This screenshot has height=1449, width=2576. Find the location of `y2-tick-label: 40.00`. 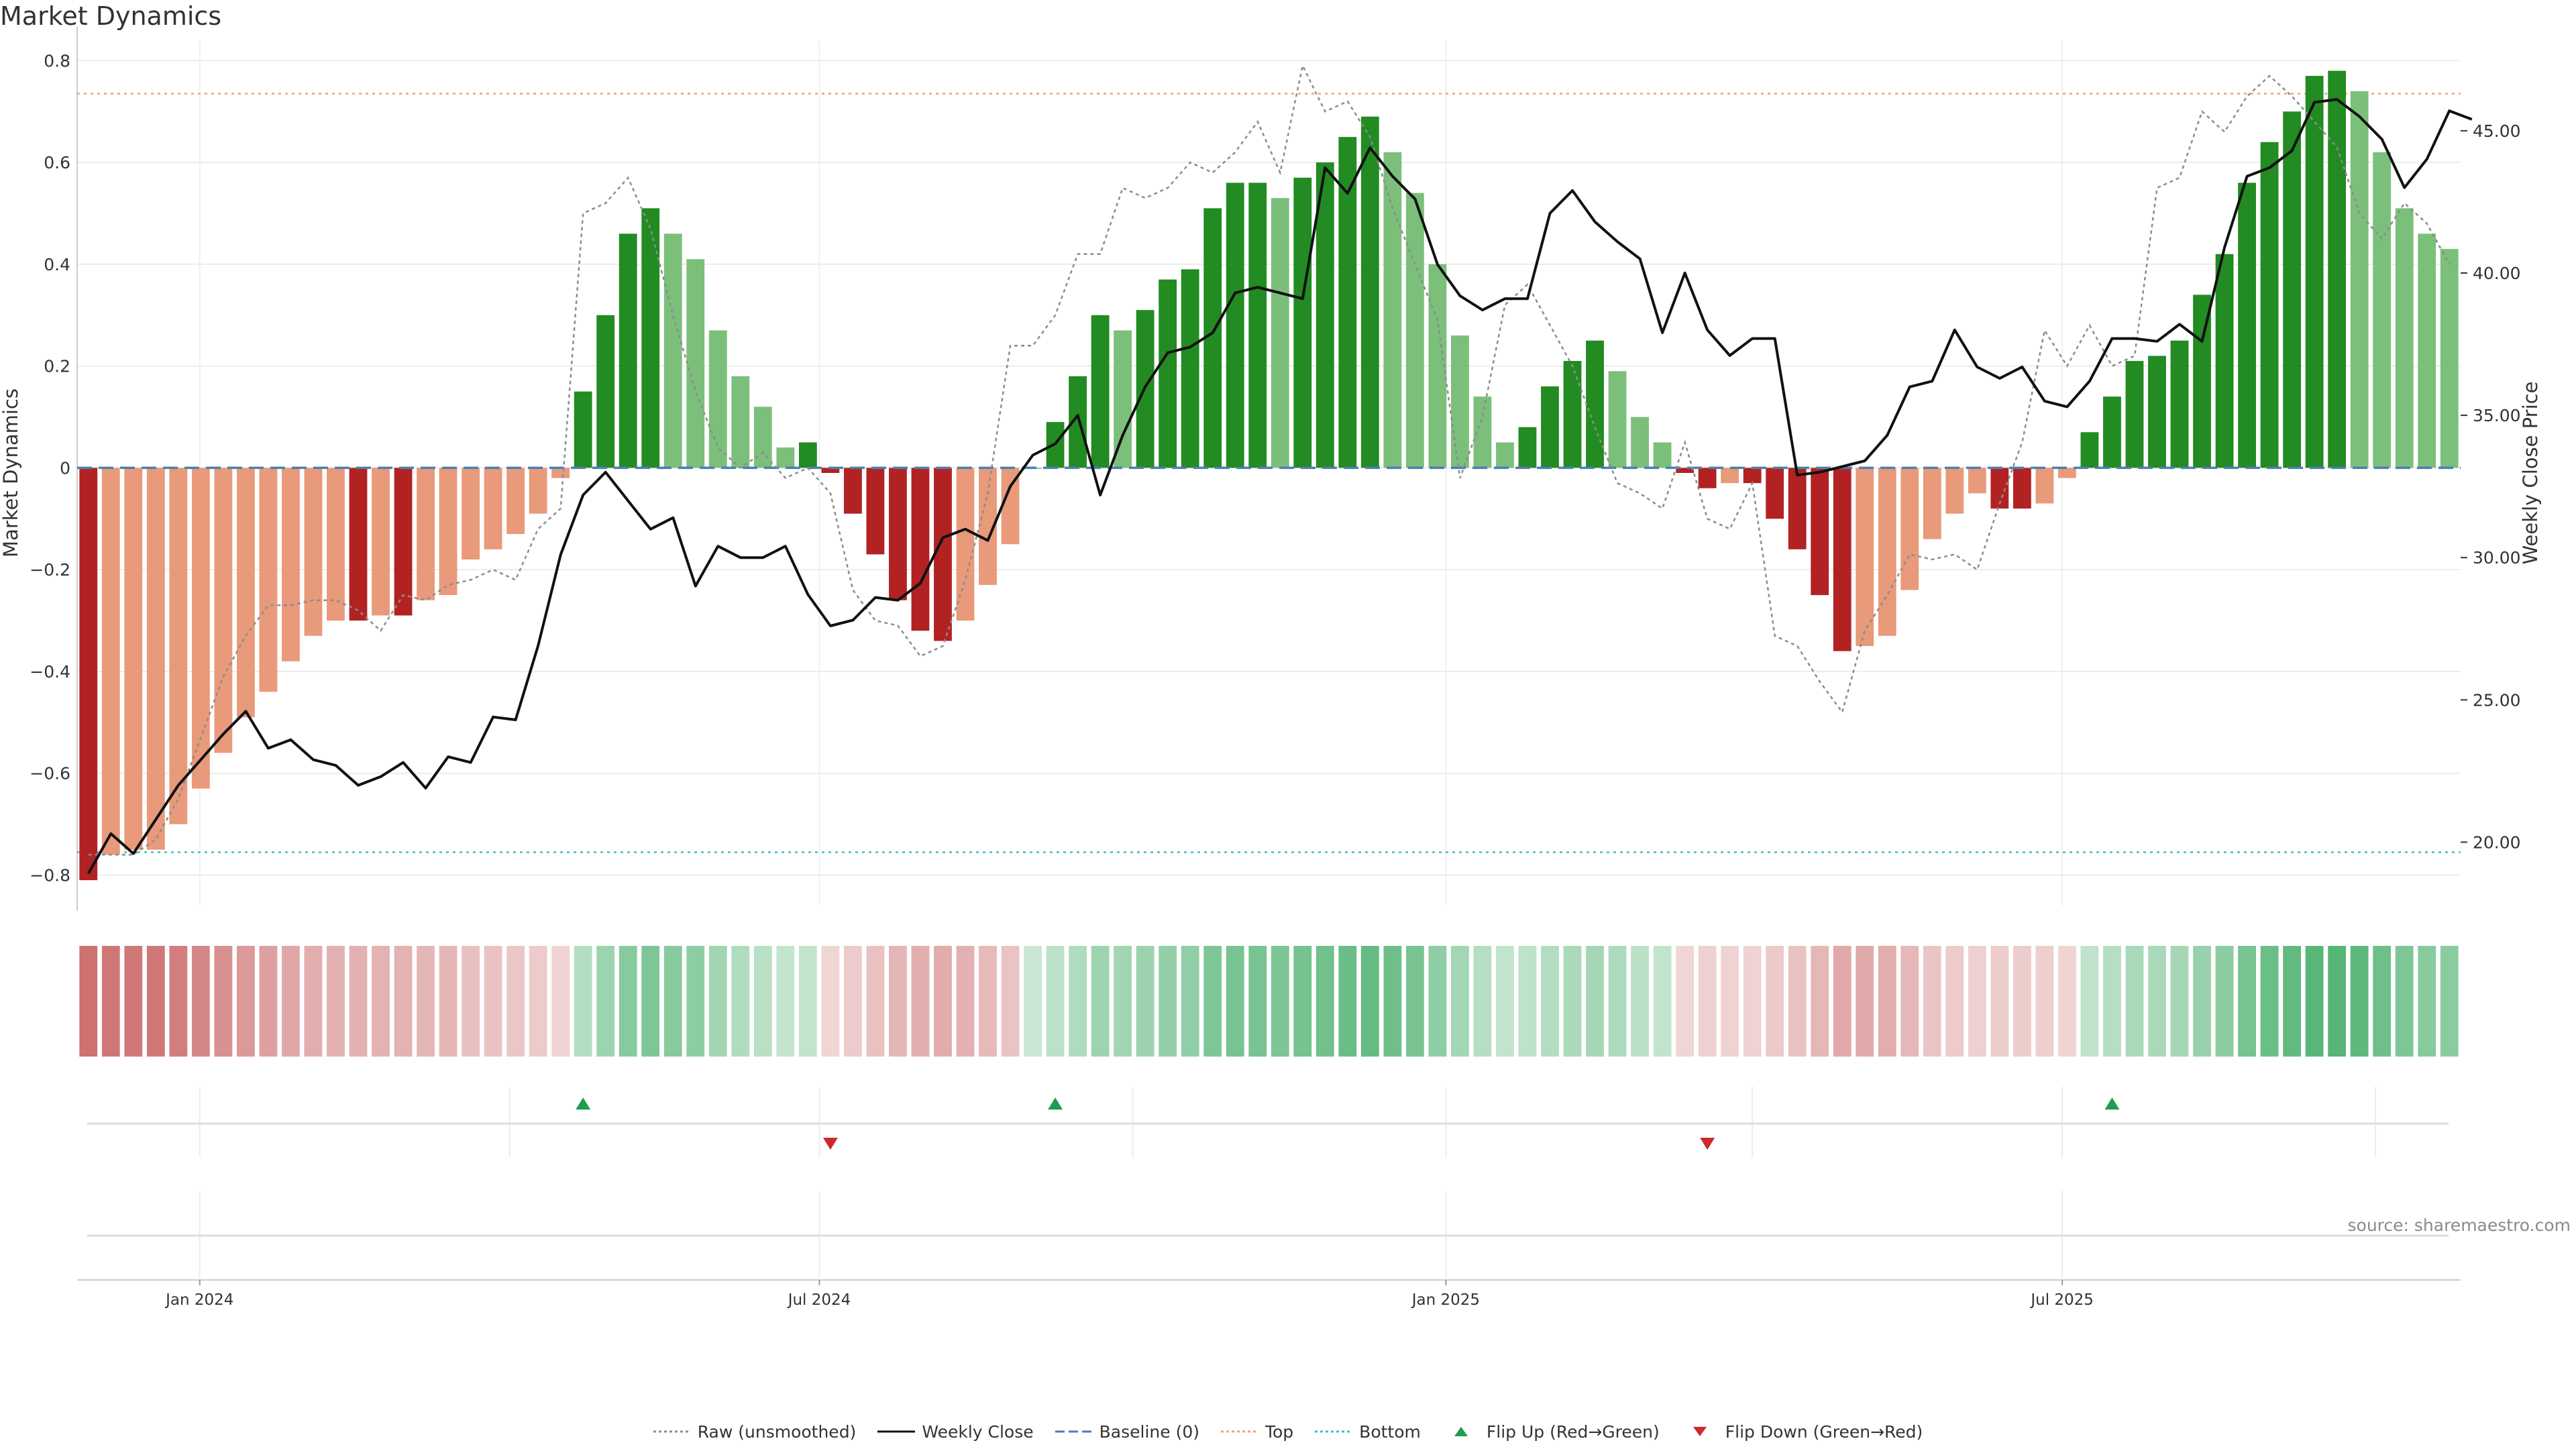

y2-tick-label: 40.00 is located at coordinates (2497, 273).